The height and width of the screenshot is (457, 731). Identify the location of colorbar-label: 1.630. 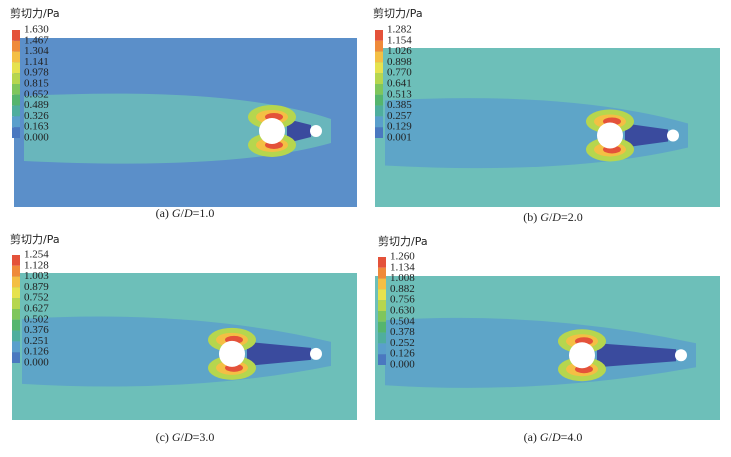
(36, 30).